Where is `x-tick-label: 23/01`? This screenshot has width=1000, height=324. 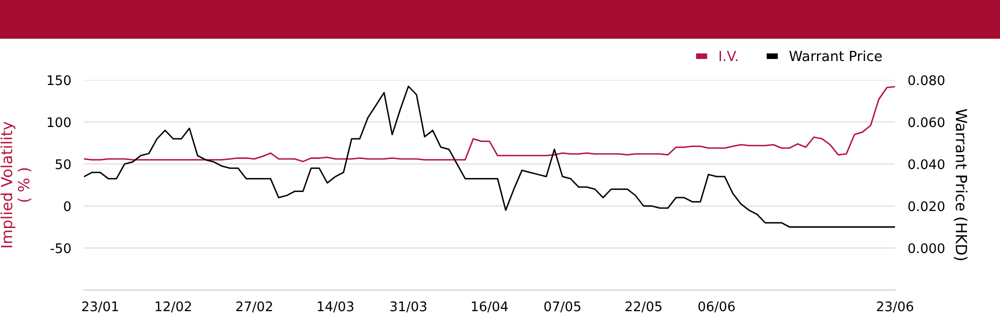
x-tick-label: 23/01 is located at coordinates (100, 306).